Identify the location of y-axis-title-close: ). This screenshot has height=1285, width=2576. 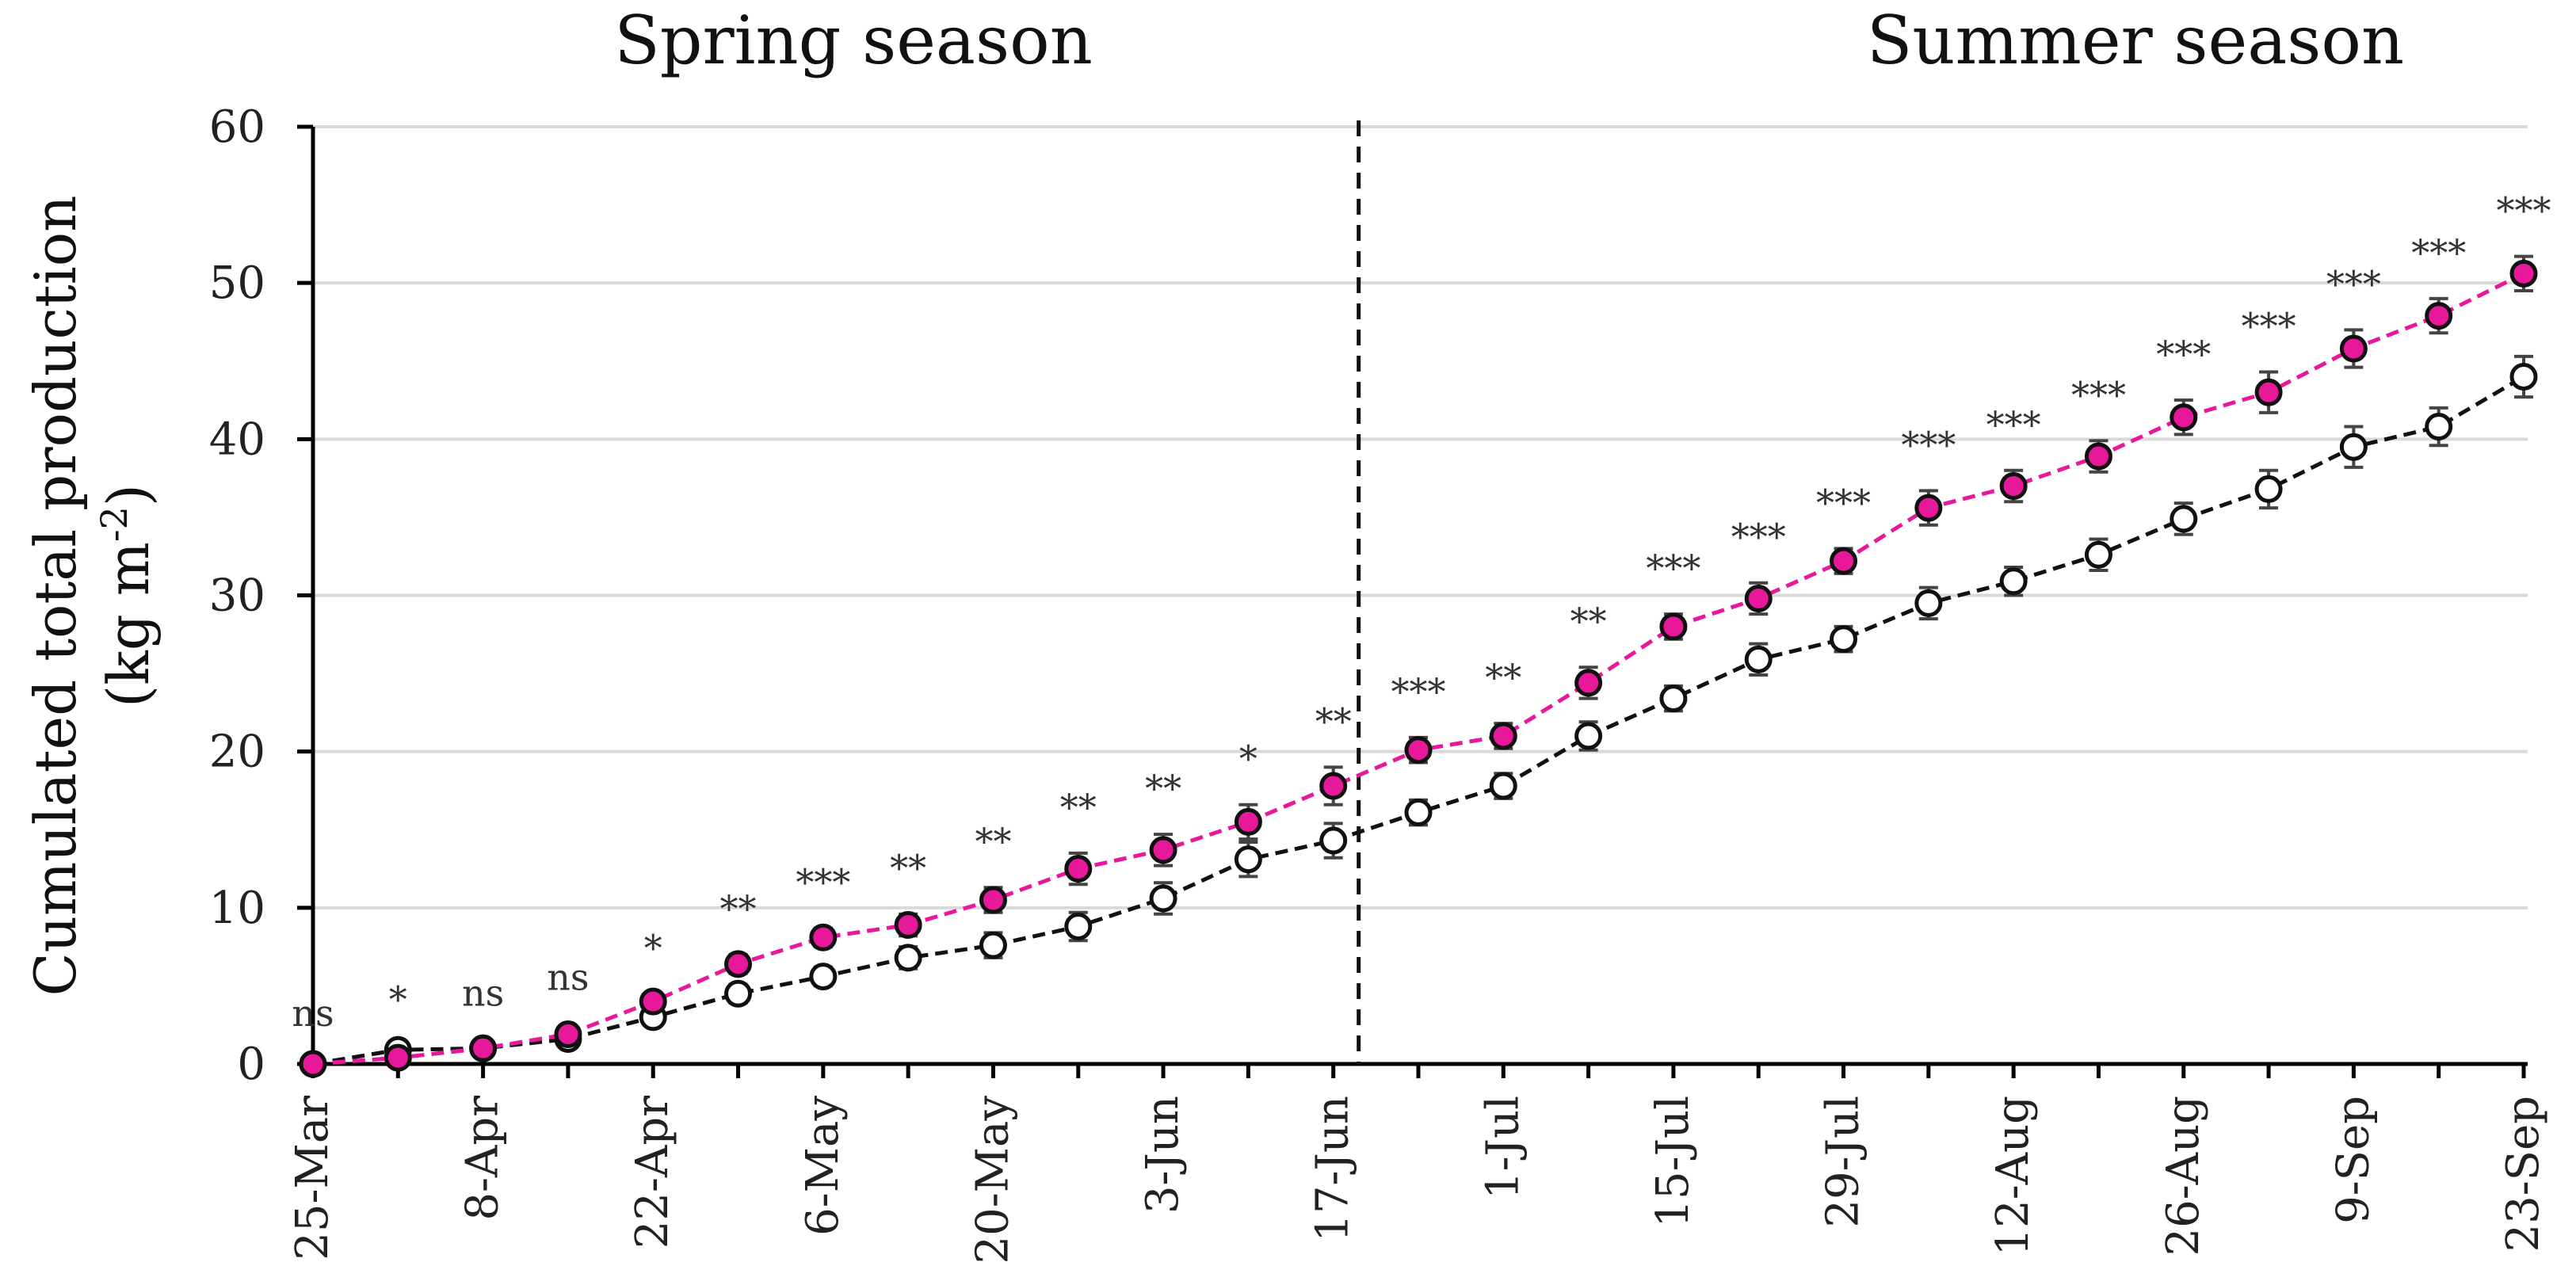
(128, 495).